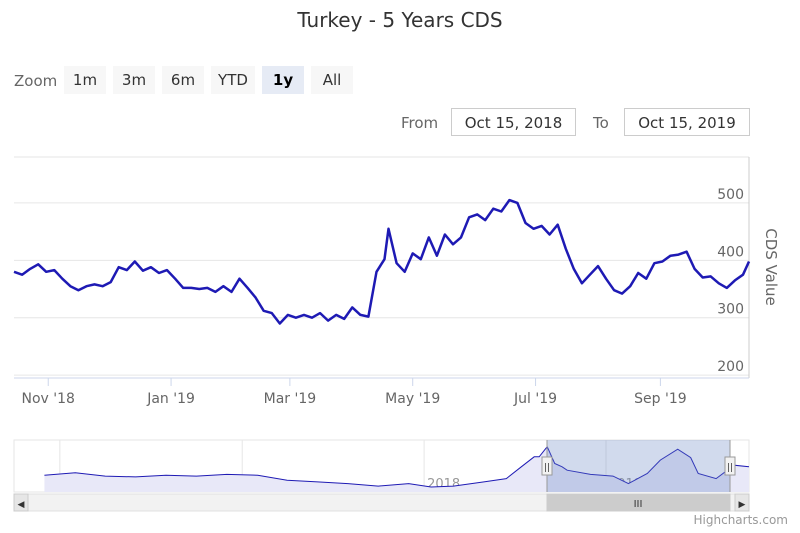 The height and width of the screenshot is (533, 800). I want to click on navigator-selected-range, so click(638, 466).